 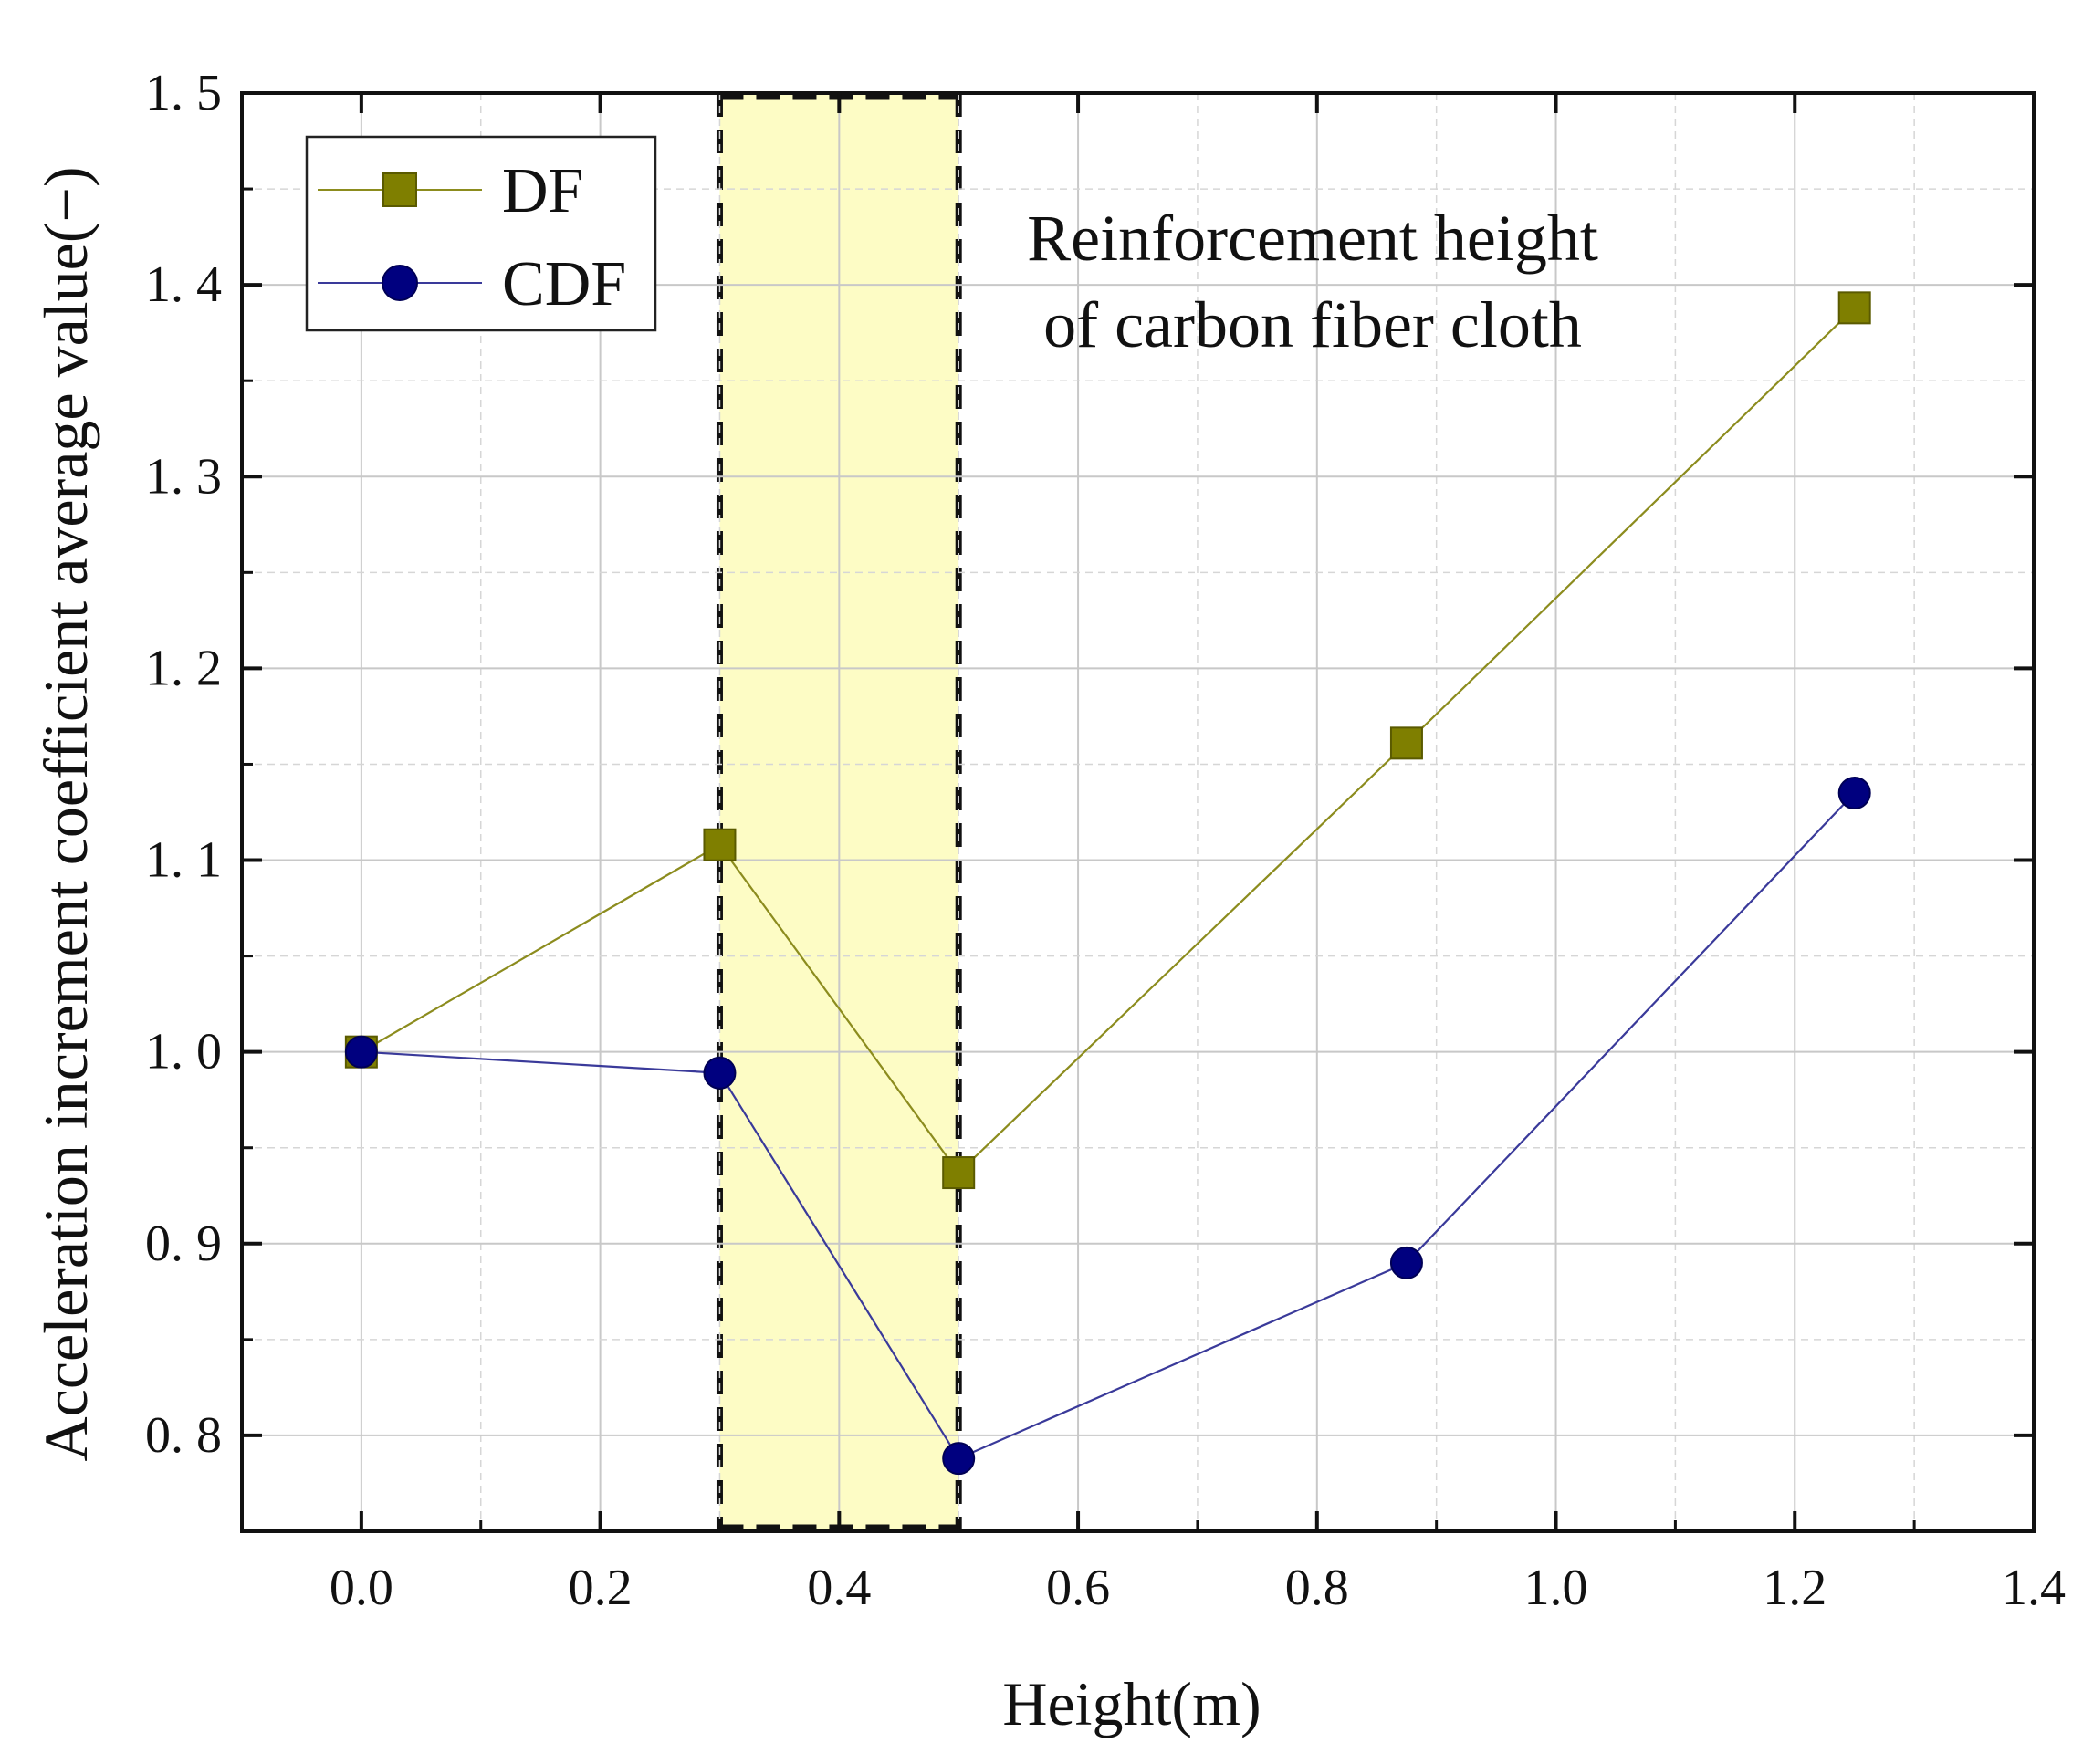 What do you see at coordinates (2034, 1588) in the screenshot?
I see `x-tick-label: 1.4` at bounding box center [2034, 1588].